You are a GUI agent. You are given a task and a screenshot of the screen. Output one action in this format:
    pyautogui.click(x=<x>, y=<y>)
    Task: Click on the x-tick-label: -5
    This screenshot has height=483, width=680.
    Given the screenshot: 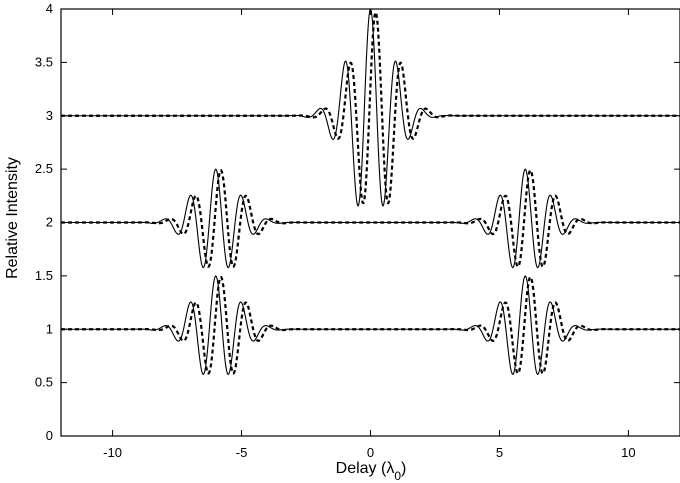 What is the action you would take?
    pyautogui.click(x=242, y=452)
    